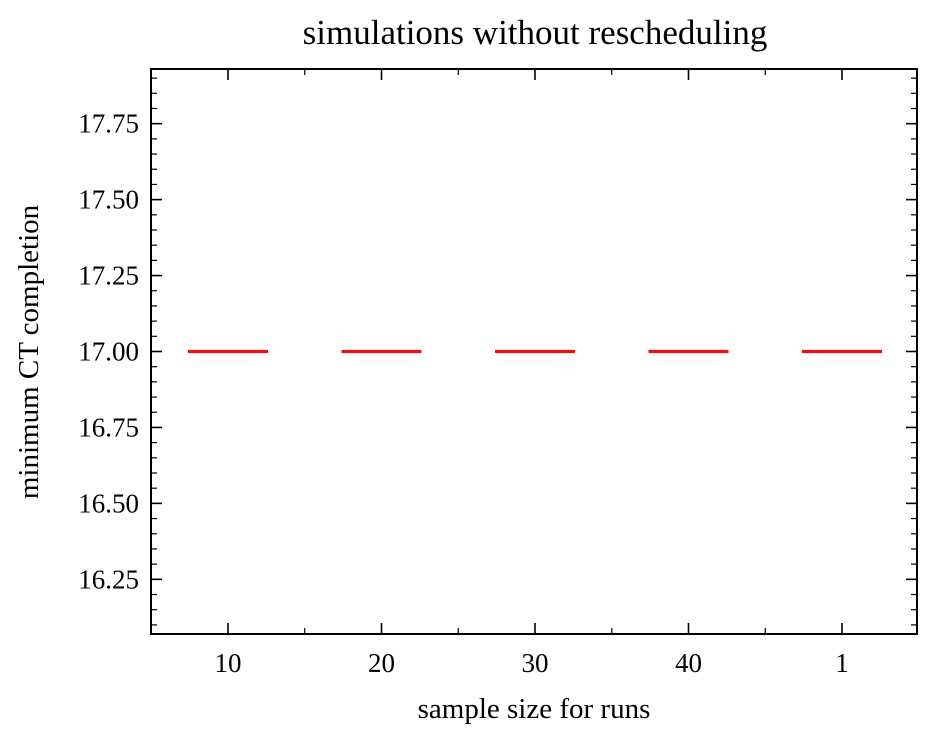 The width and height of the screenshot is (933, 741). What do you see at coordinates (842, 663) in the screenshot?
I see `x-tick-label: 1` at bounding box center [842, 663].